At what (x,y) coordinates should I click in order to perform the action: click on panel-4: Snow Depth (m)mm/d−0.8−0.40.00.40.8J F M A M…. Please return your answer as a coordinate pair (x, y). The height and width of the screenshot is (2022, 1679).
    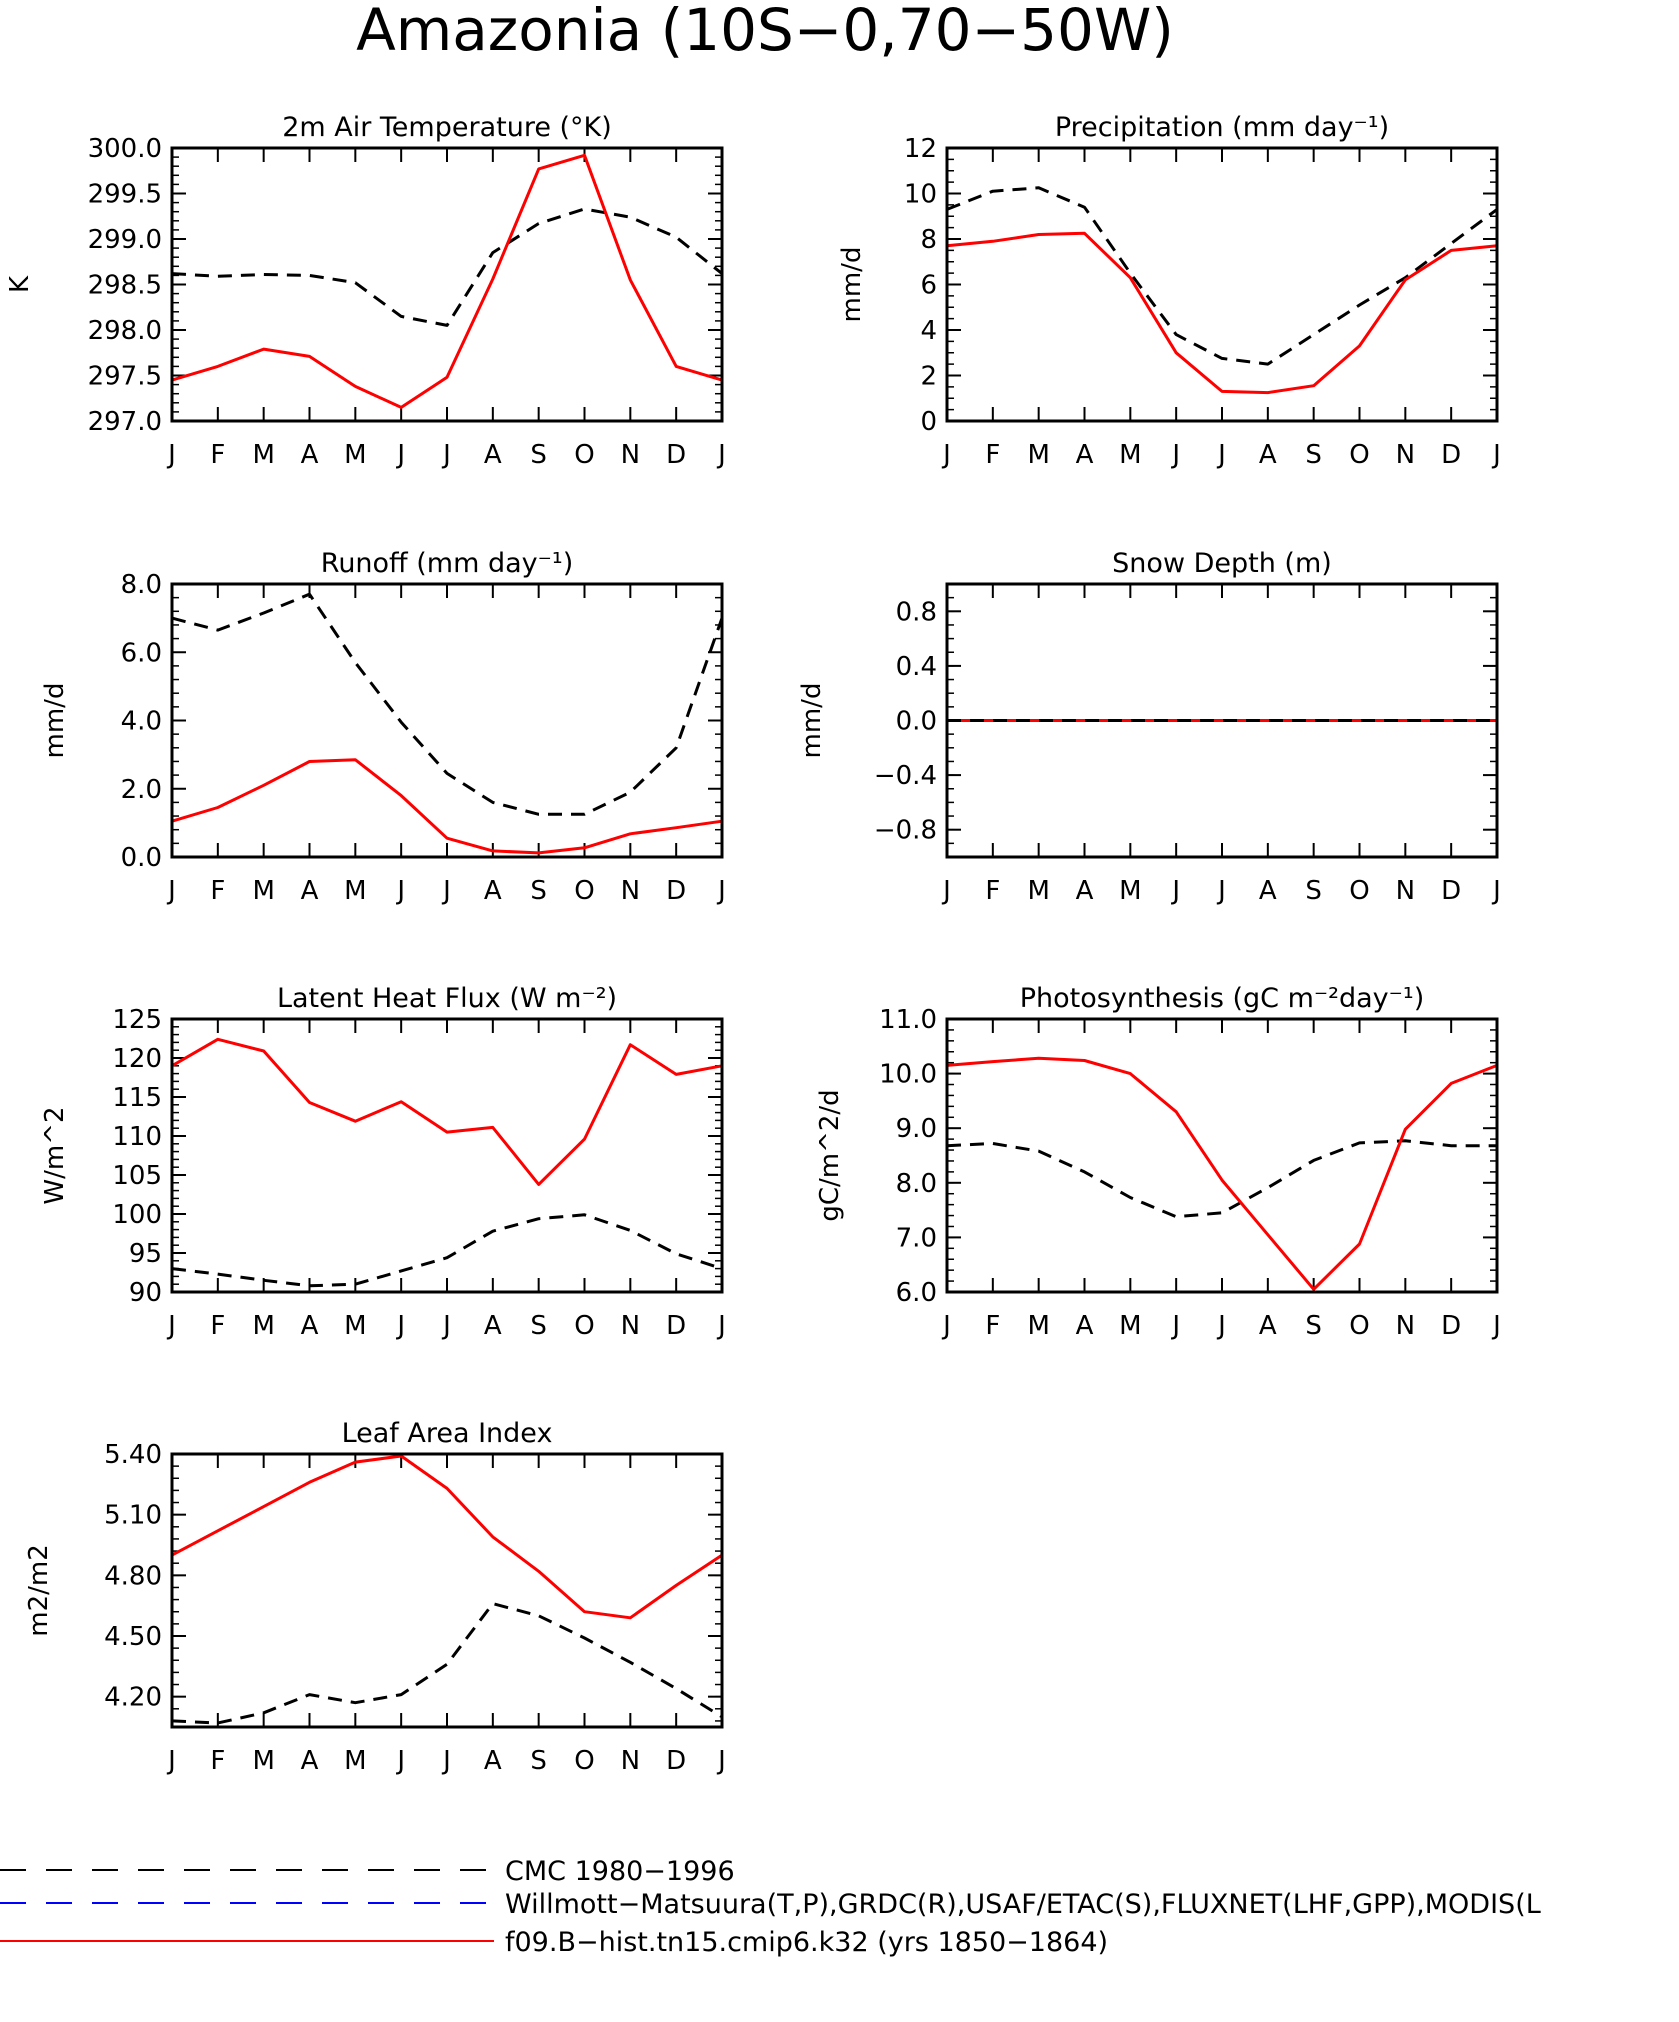
    Looking at the image, I should click on (1149, 727).